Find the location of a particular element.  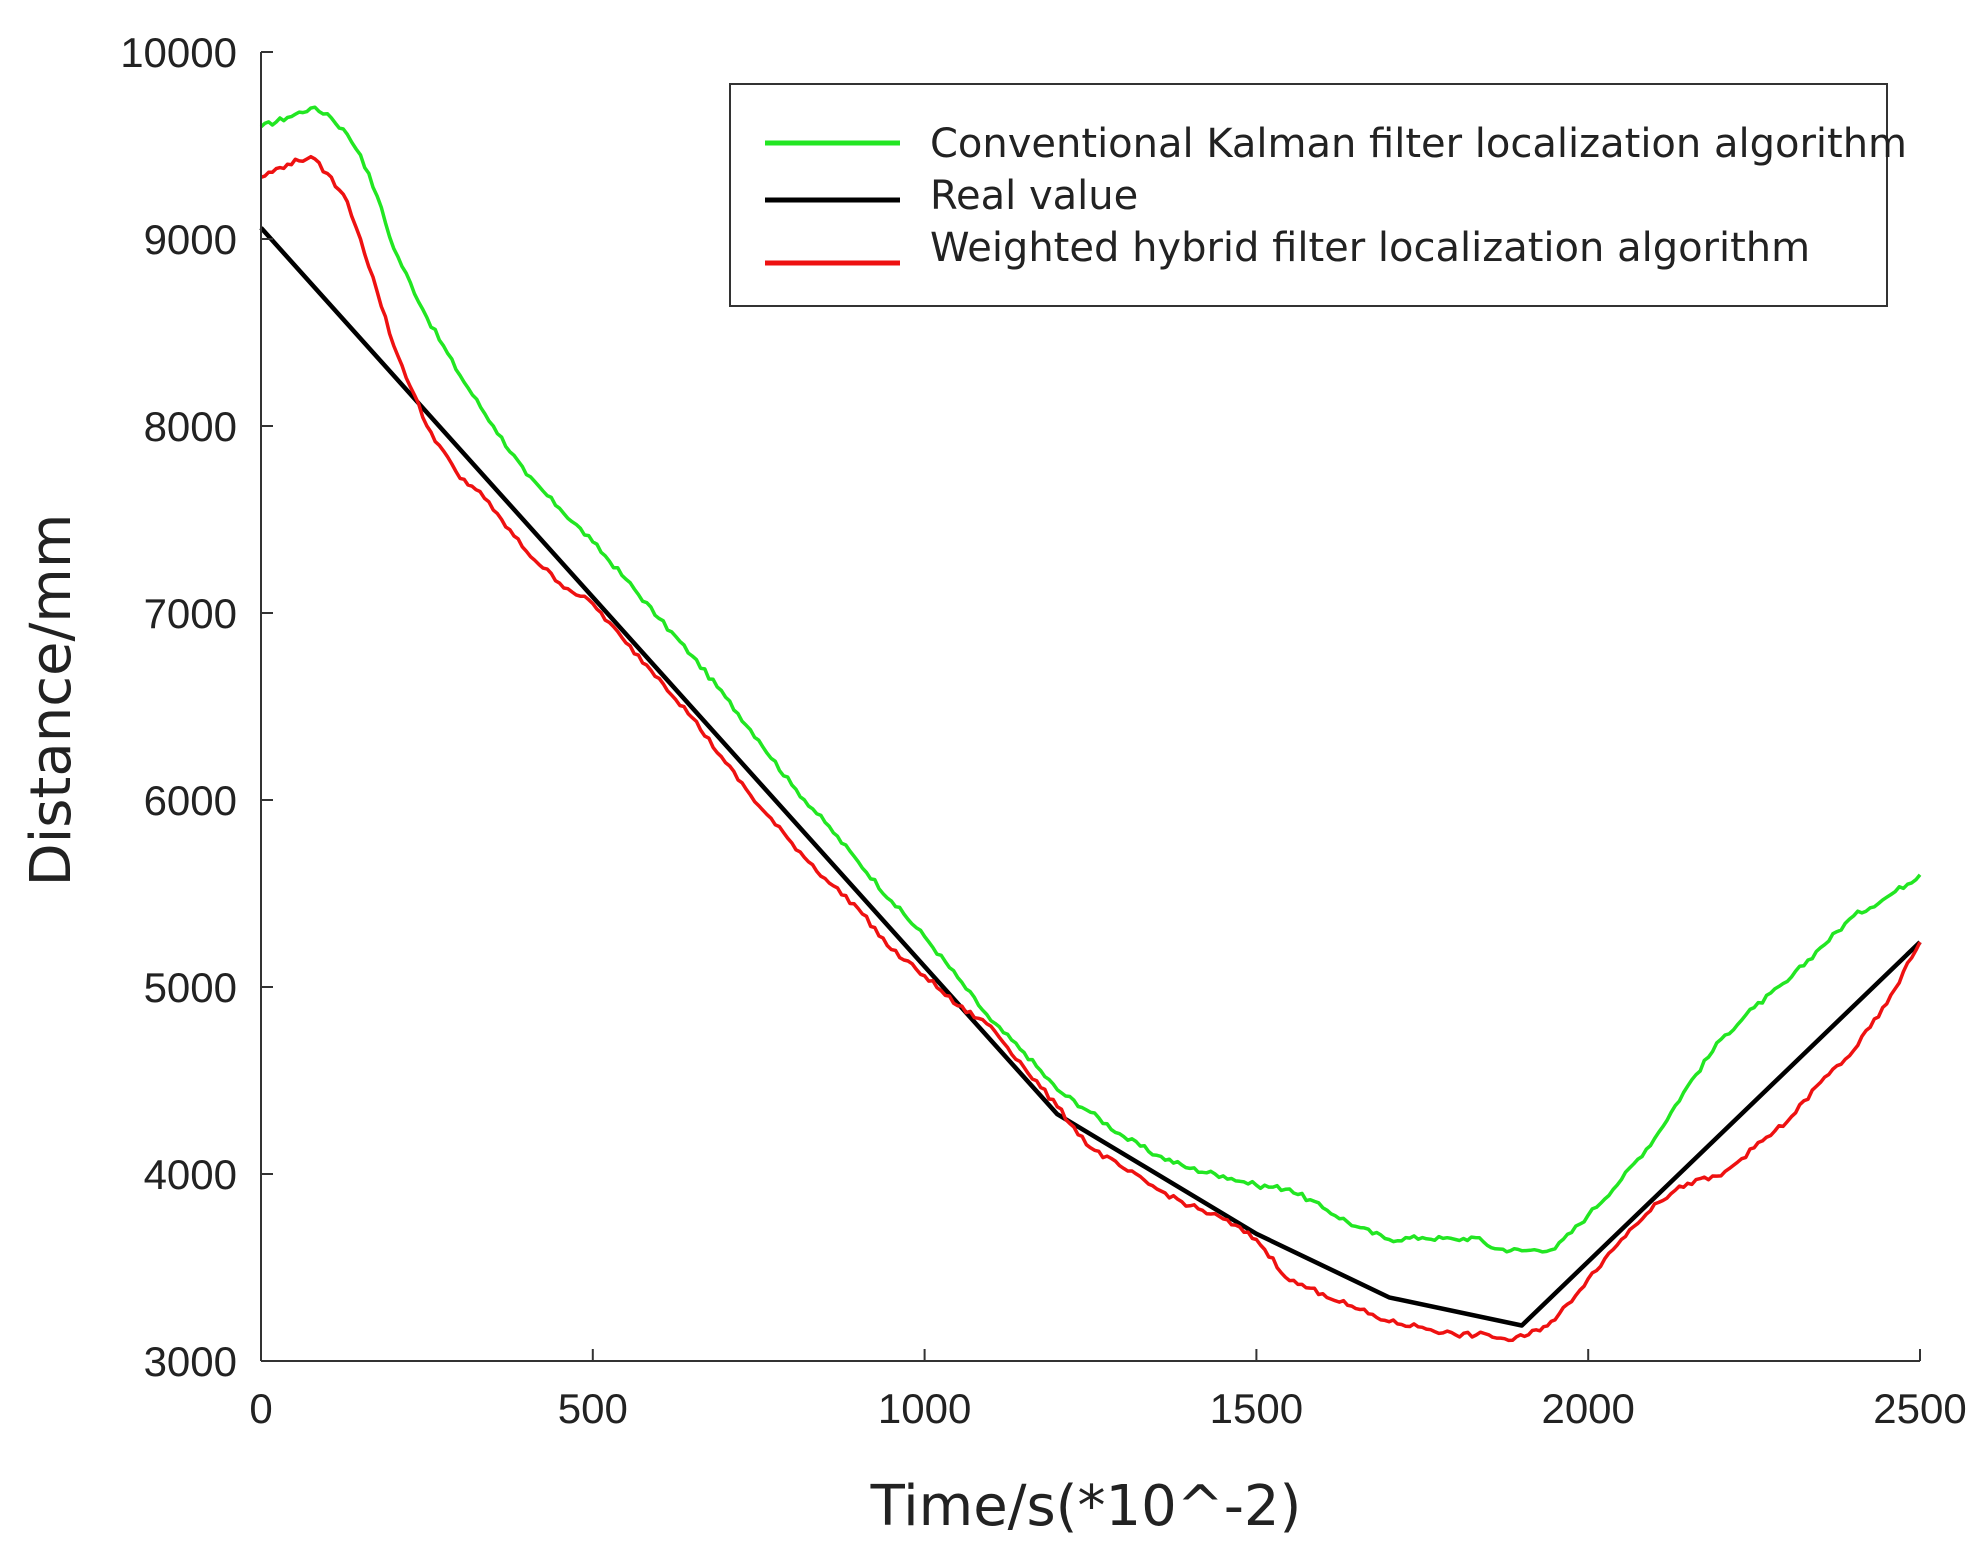

x-axis-title: Time/s(*10^-2) is located at coordinates (1086, 1506).